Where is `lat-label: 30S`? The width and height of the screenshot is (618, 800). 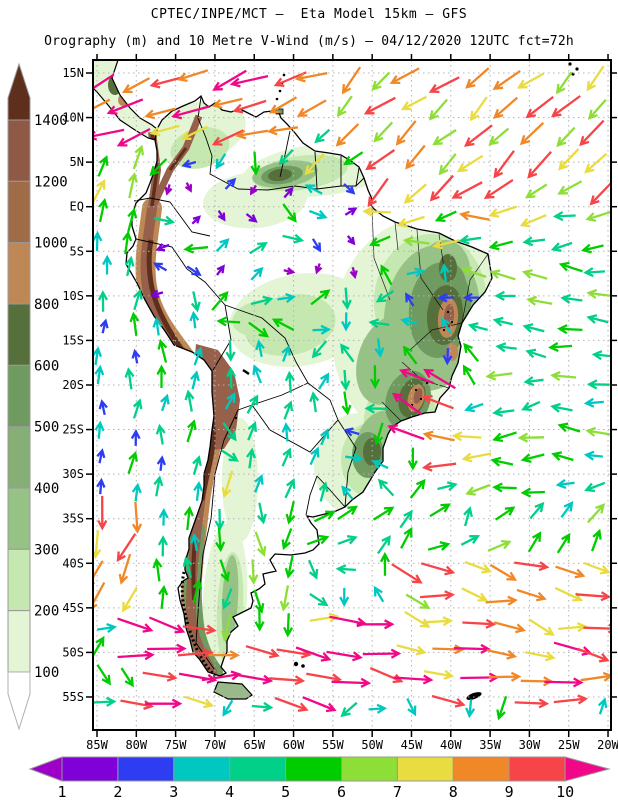
lat-label: 30S is located at coordinates (73, 474).